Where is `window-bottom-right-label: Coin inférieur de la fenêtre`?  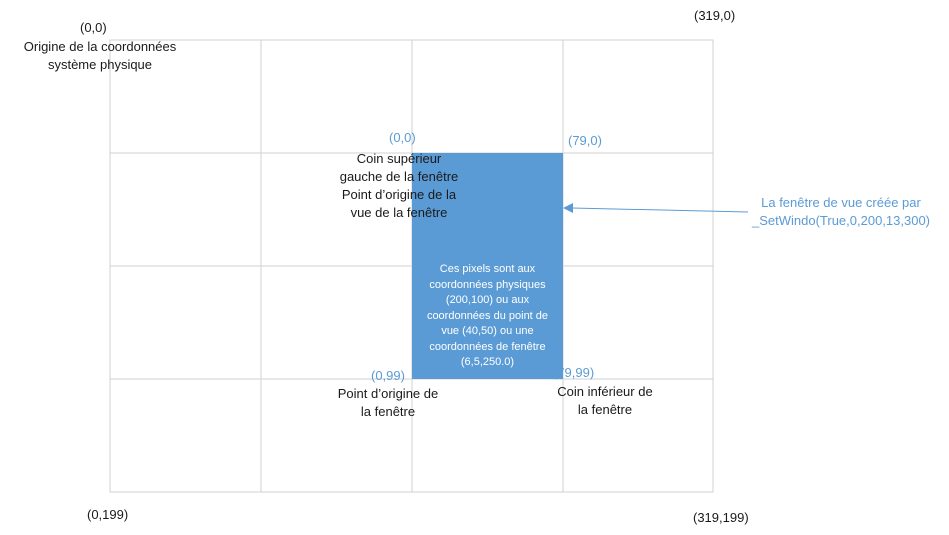 window-bottom-right-label: Coin inférieur de la fenêtre is located at coordinates (605, 400).